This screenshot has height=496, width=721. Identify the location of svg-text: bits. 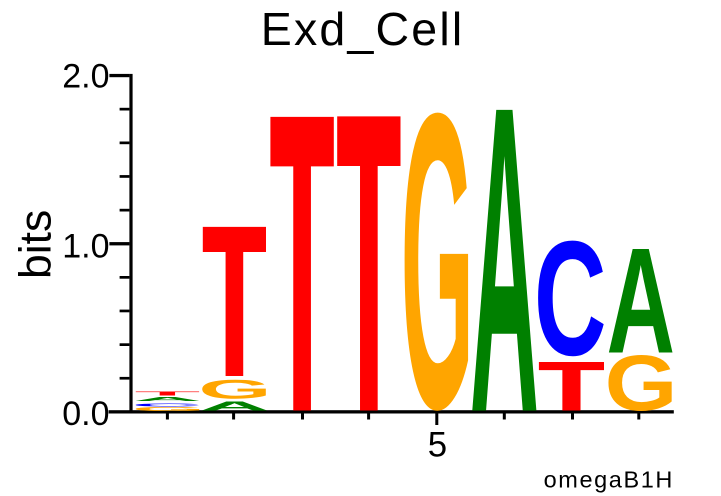
(35, 244).